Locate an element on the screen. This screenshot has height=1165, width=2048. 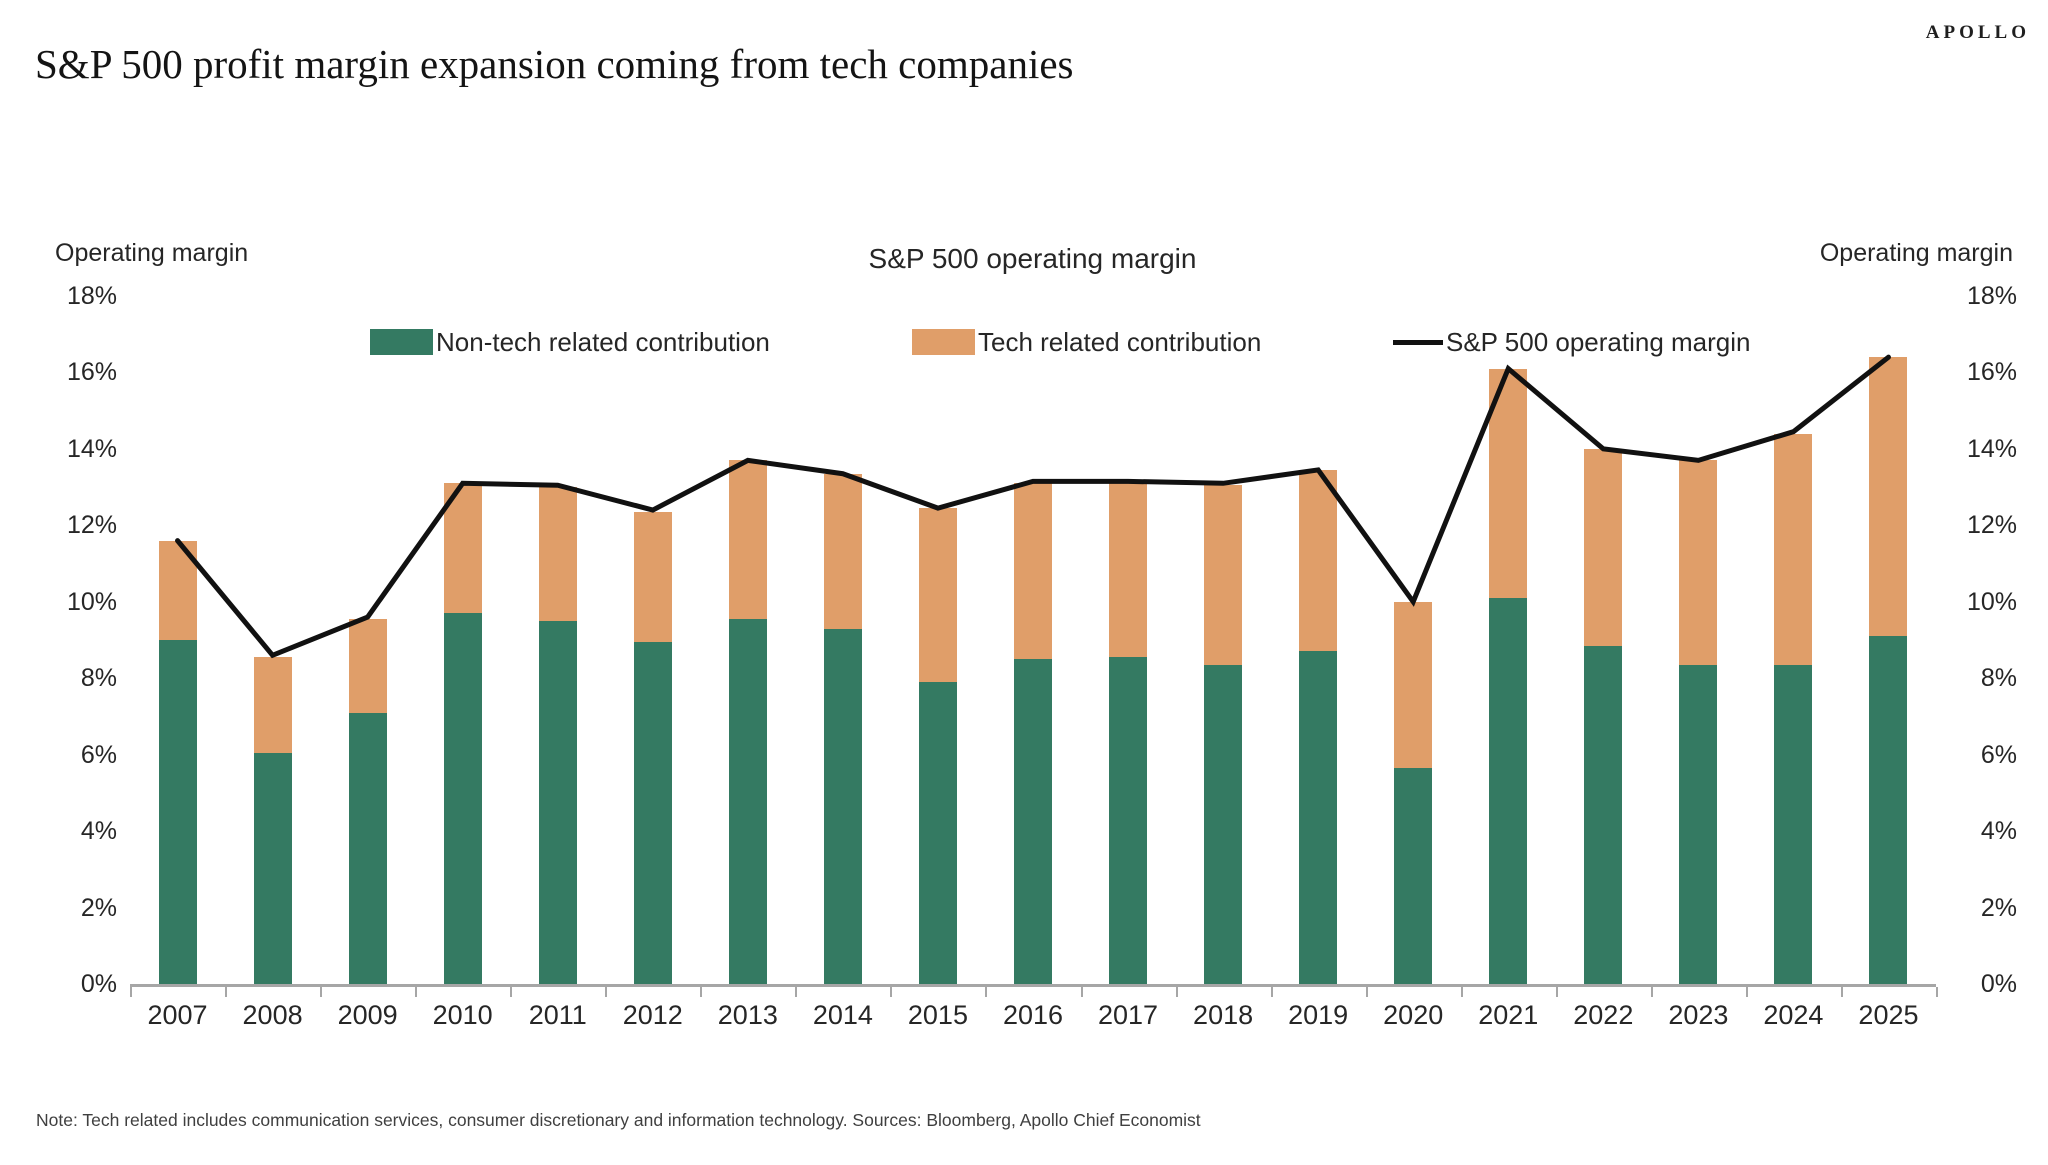
y-axis-label-right: 4% is located at coordinates (1998, 831).